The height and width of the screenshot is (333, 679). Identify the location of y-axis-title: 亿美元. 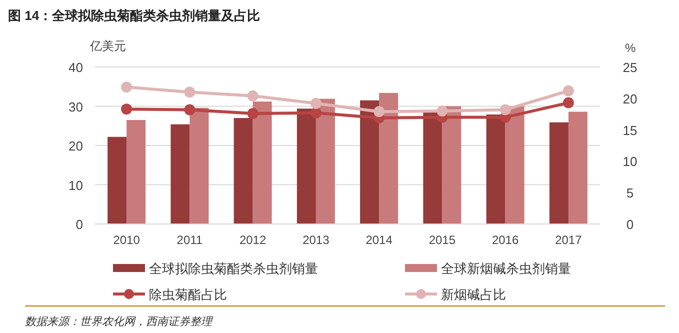
(107, 46).